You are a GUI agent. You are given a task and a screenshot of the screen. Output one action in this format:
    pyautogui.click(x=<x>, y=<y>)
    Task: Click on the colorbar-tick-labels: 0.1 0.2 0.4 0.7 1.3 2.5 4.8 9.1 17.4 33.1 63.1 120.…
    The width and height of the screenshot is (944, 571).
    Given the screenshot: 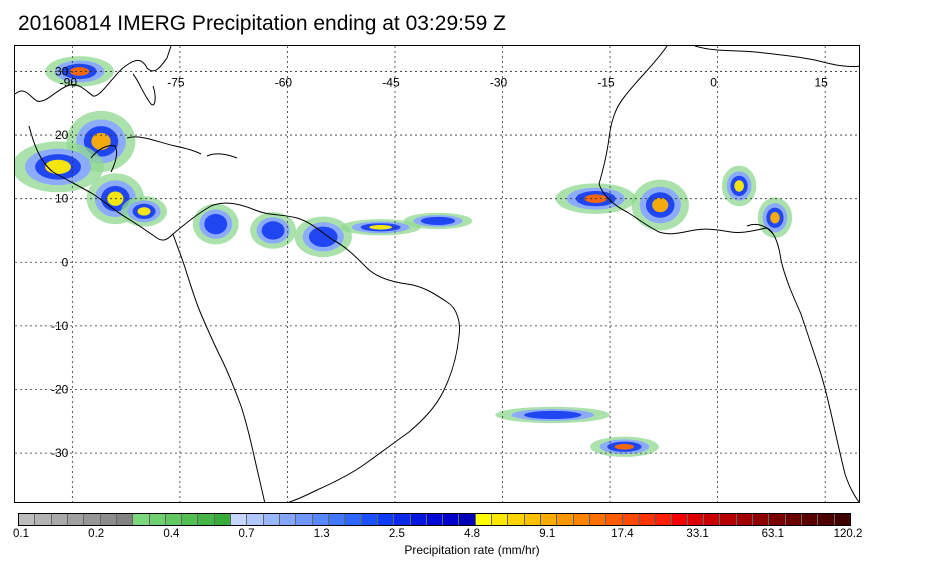 What is the action you would take?
    pyautogui.click(x=472, y=536)
    